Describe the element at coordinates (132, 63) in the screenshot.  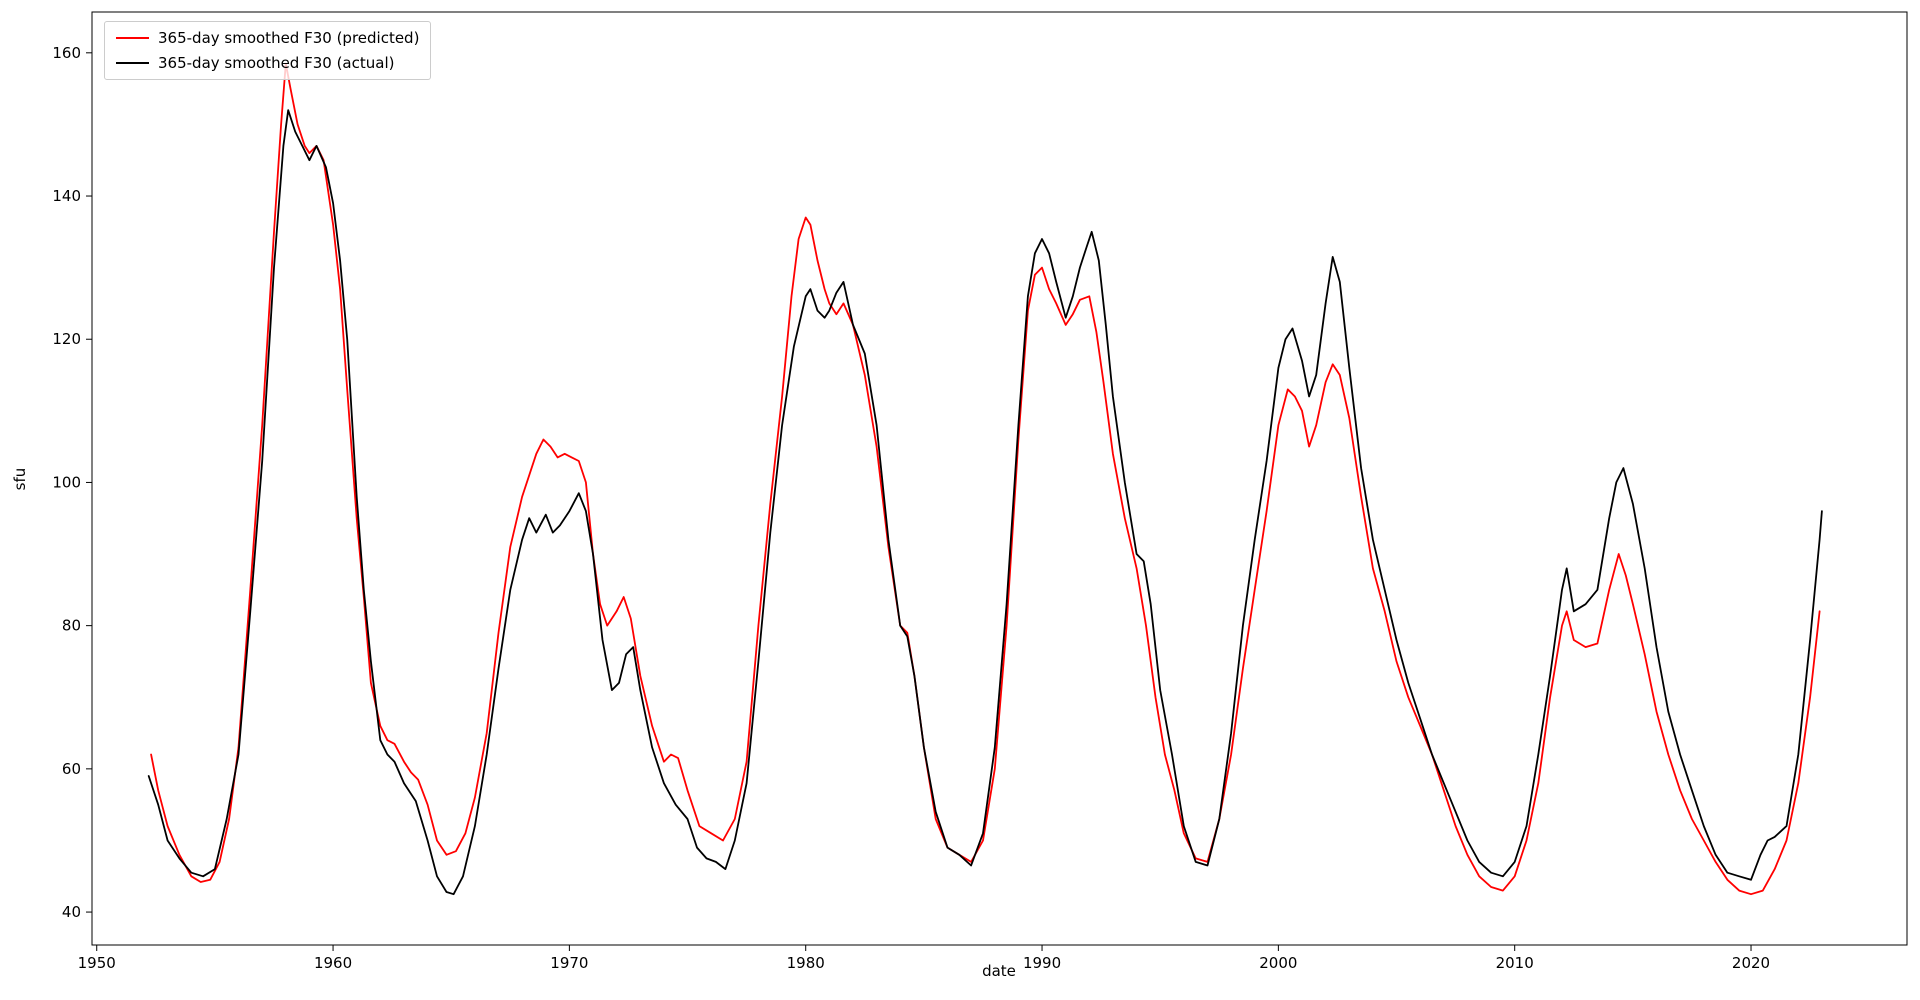
I see `legend-line-sample-actual` at that location.